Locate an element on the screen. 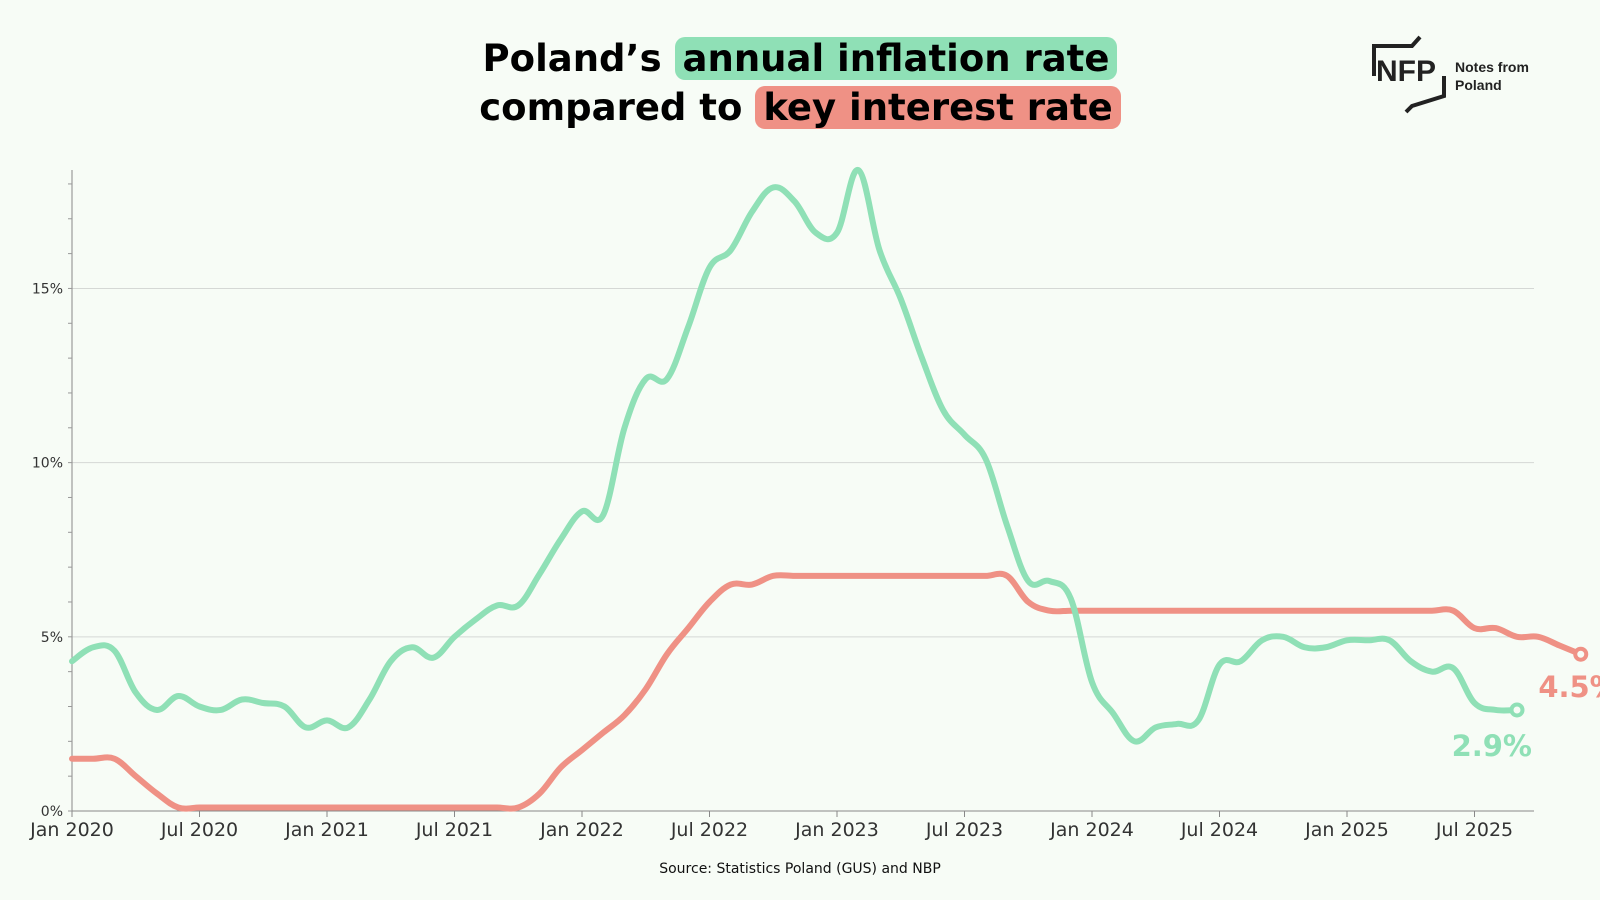 Image resolution: width=1600 pixels, height=900 pixels. x-tick-label: Jul 2023 is located at coordinates (964, 830).